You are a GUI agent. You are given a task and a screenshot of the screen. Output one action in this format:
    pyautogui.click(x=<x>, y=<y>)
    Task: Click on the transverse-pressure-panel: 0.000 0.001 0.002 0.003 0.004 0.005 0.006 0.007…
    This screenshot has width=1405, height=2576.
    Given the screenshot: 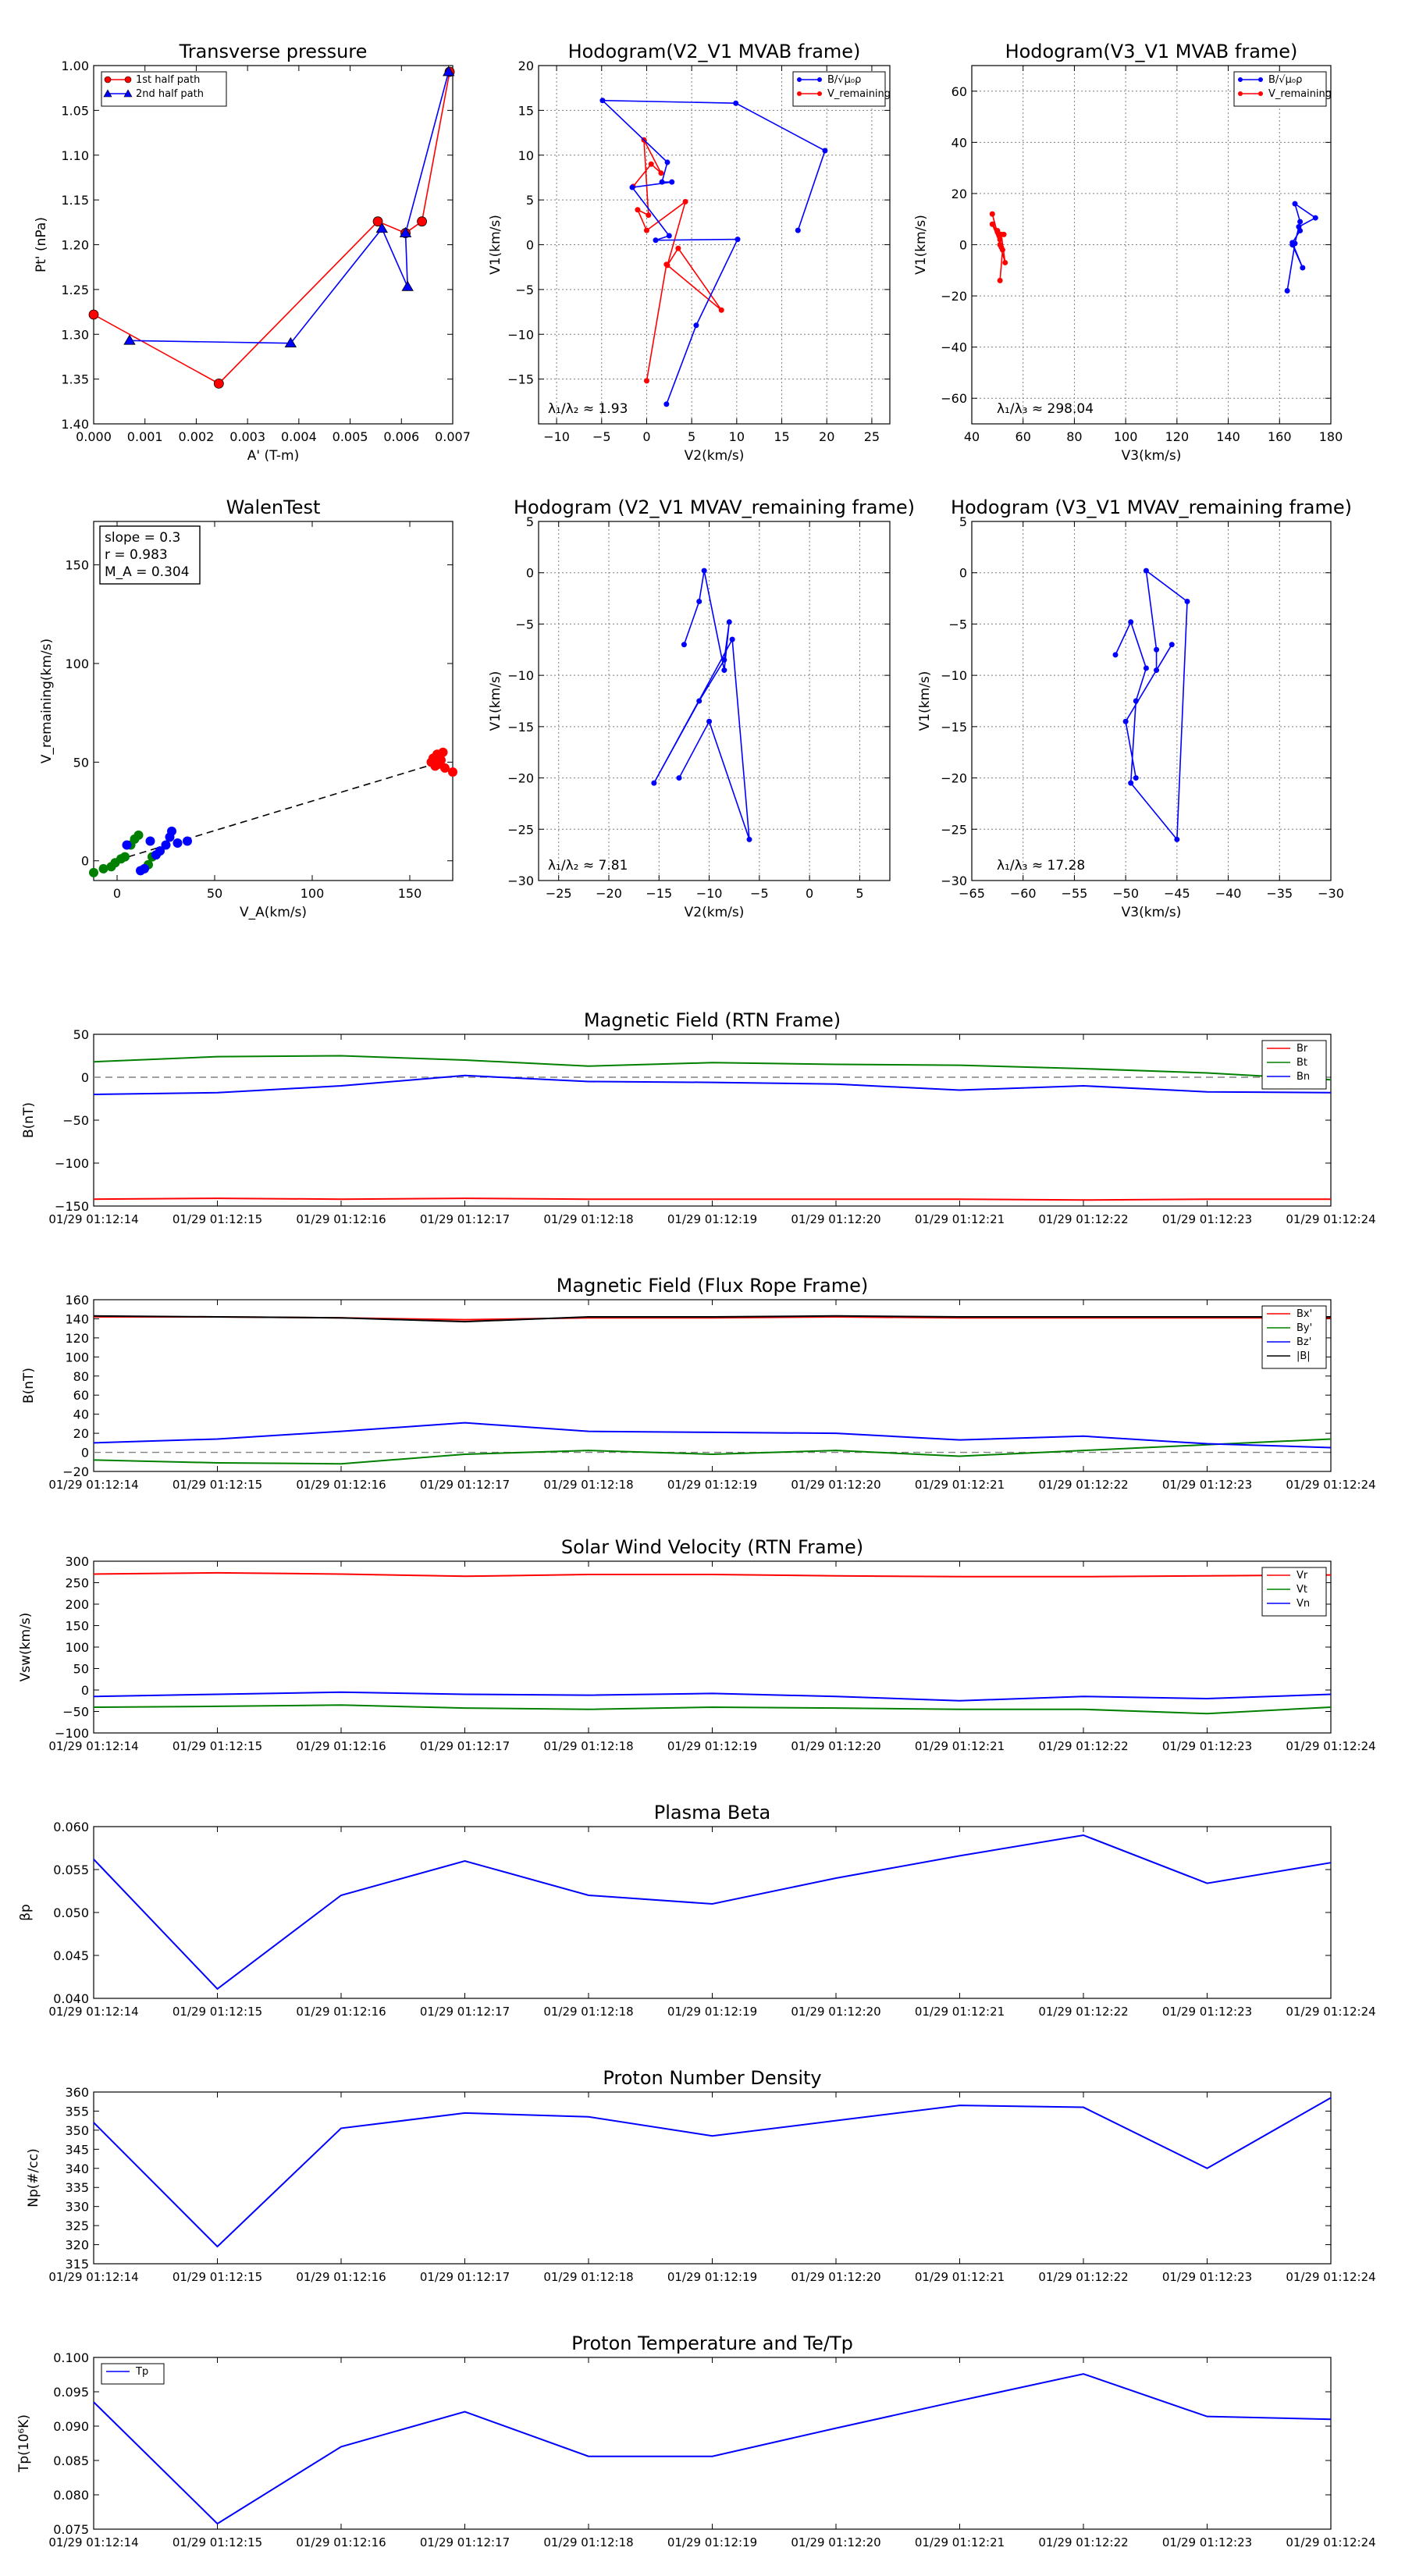 What is the action you would take?
    pyautogui.click(x=253, y=252)
    